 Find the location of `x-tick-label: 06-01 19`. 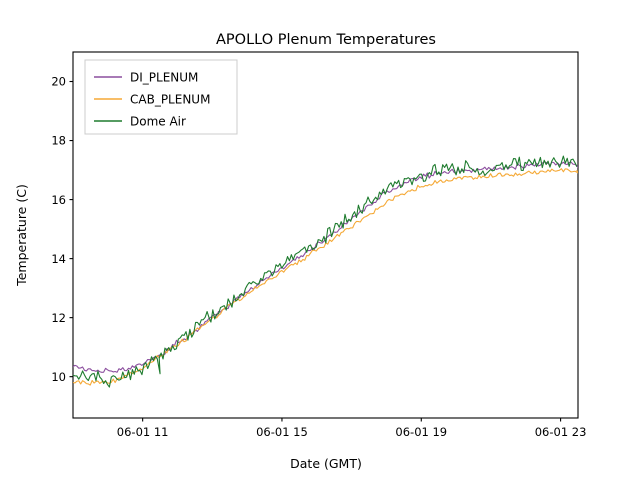

x-tick-label: 06-01 19 is located at coordinates (421, 432).